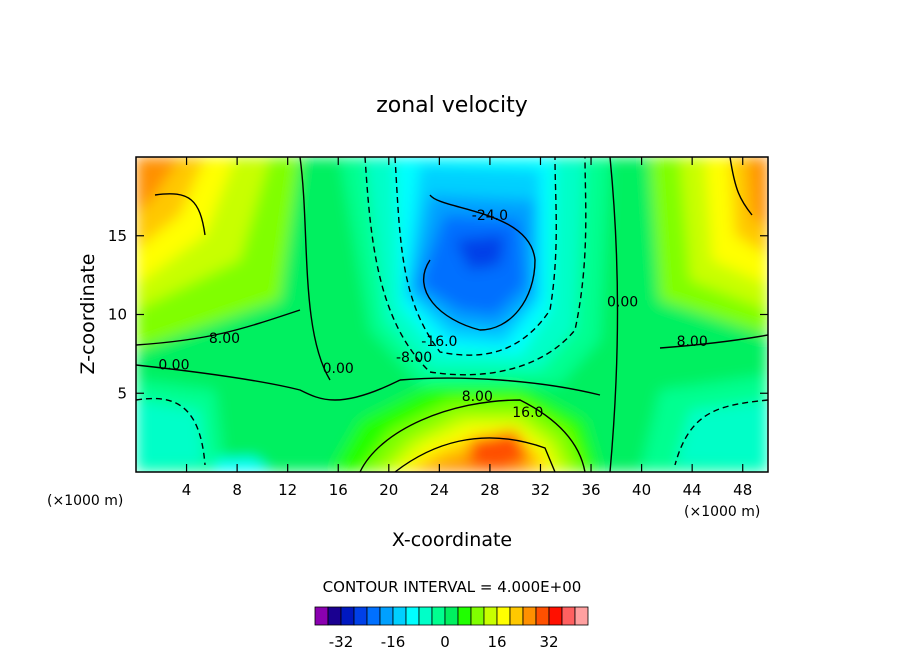 The width and height of the screenshot is (904, 654). Describe the element at coordinates (641, 490) in the screenshot. I see `x-tick-label: 40` at that location.